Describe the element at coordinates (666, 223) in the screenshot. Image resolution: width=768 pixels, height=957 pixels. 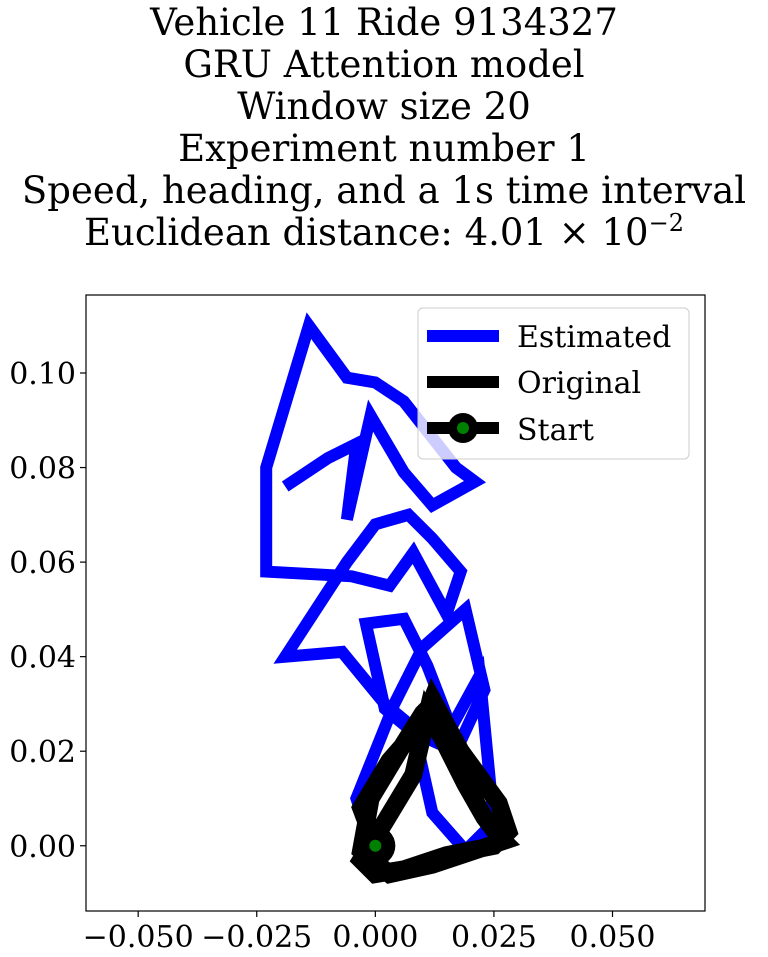
I see `title-distance-exponent: −2` at that location.